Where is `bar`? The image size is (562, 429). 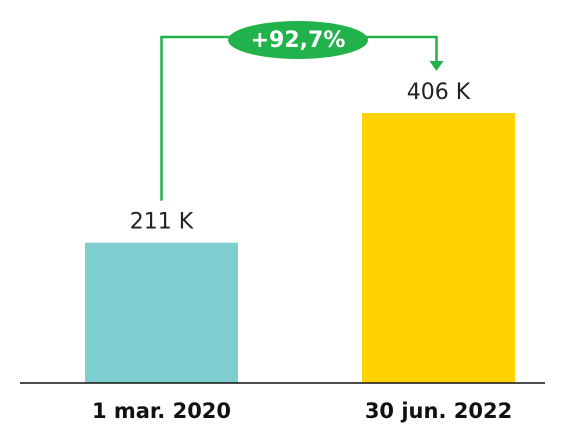 bar is located at coordinates (161, 312).